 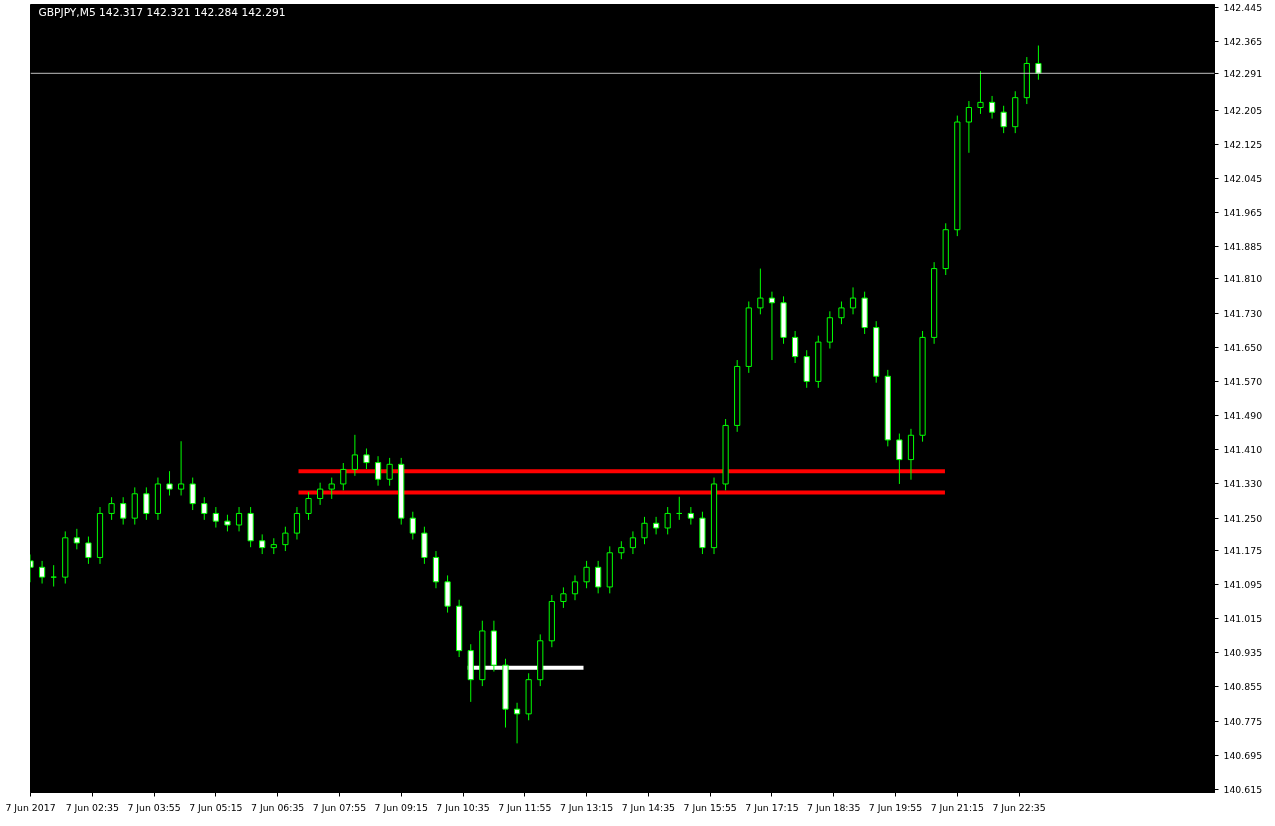 What do you see at coordinates (1243, 279) in the screenshot?
I see `y-tick-label: 141.810` at bounding box center [1243, 279].